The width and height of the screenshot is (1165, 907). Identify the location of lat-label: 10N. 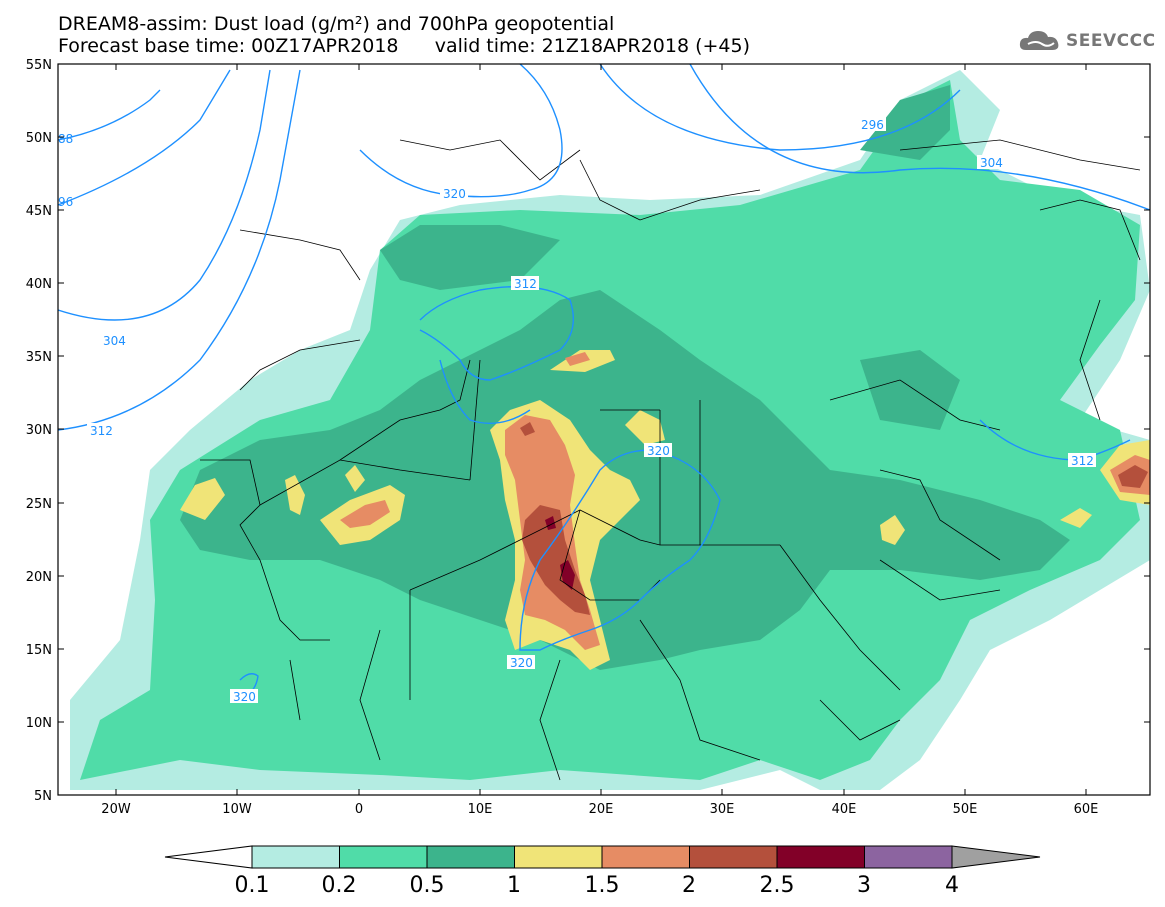
(39, 723).